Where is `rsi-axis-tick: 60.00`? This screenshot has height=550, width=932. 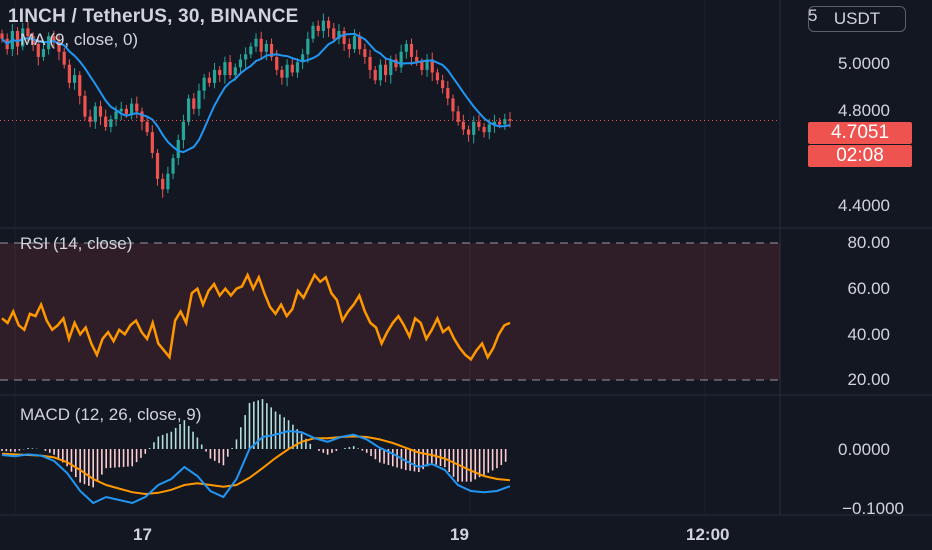
rsi-axis-tick: 60.00 is located at coordinates (868, 288).